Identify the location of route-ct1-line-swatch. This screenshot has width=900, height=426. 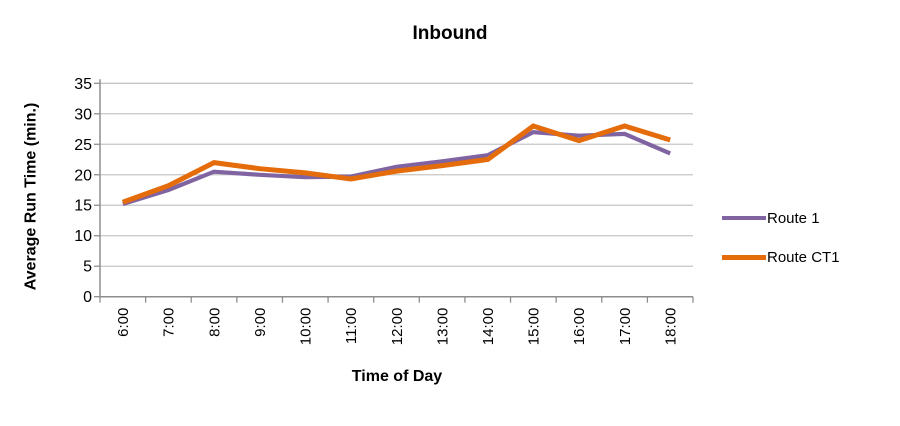
(744, 257).